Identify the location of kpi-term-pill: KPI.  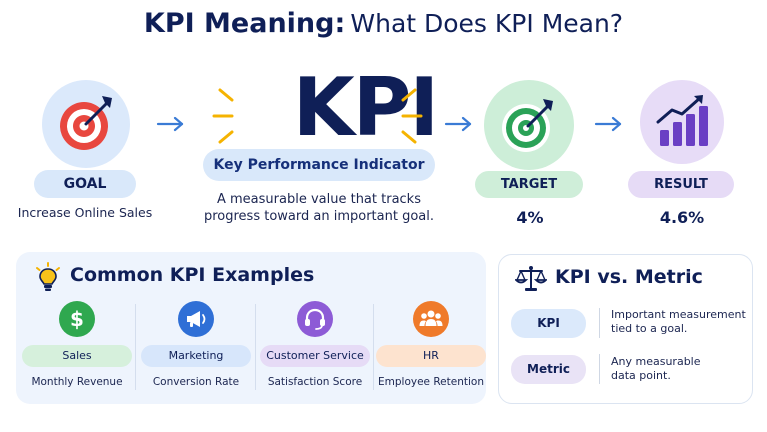
(548, 323).